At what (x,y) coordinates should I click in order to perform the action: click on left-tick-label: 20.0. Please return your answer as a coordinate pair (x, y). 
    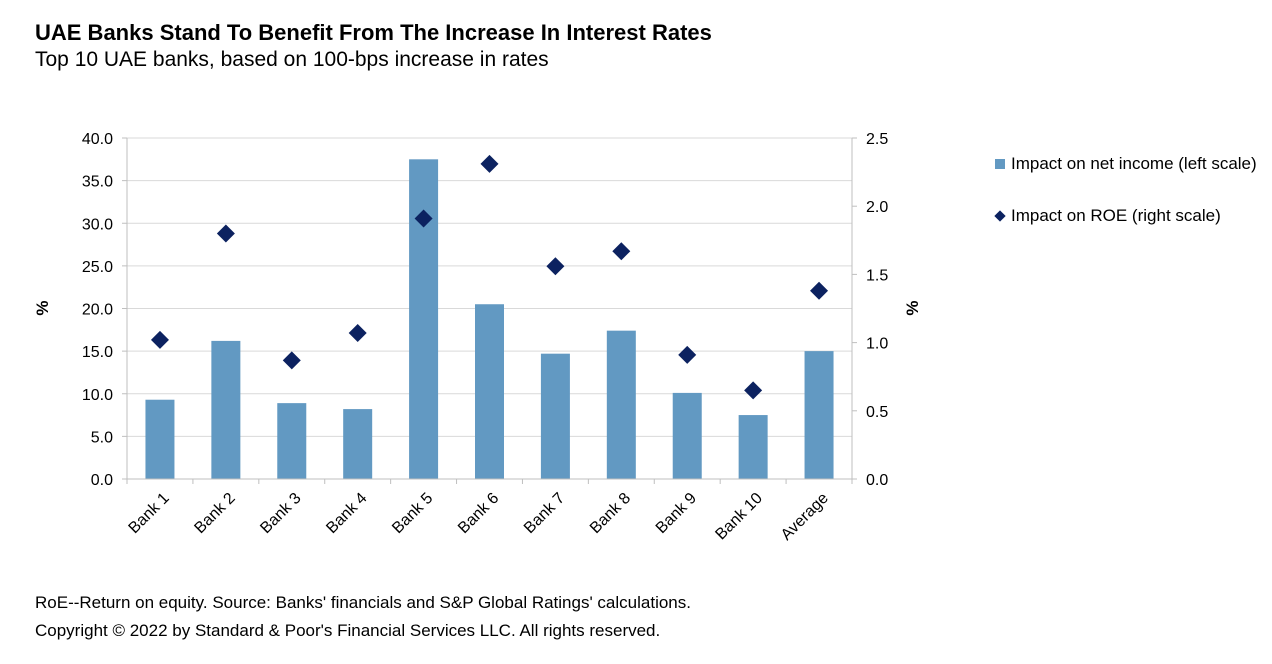
    Looking at the image, I should click on (97, 310).